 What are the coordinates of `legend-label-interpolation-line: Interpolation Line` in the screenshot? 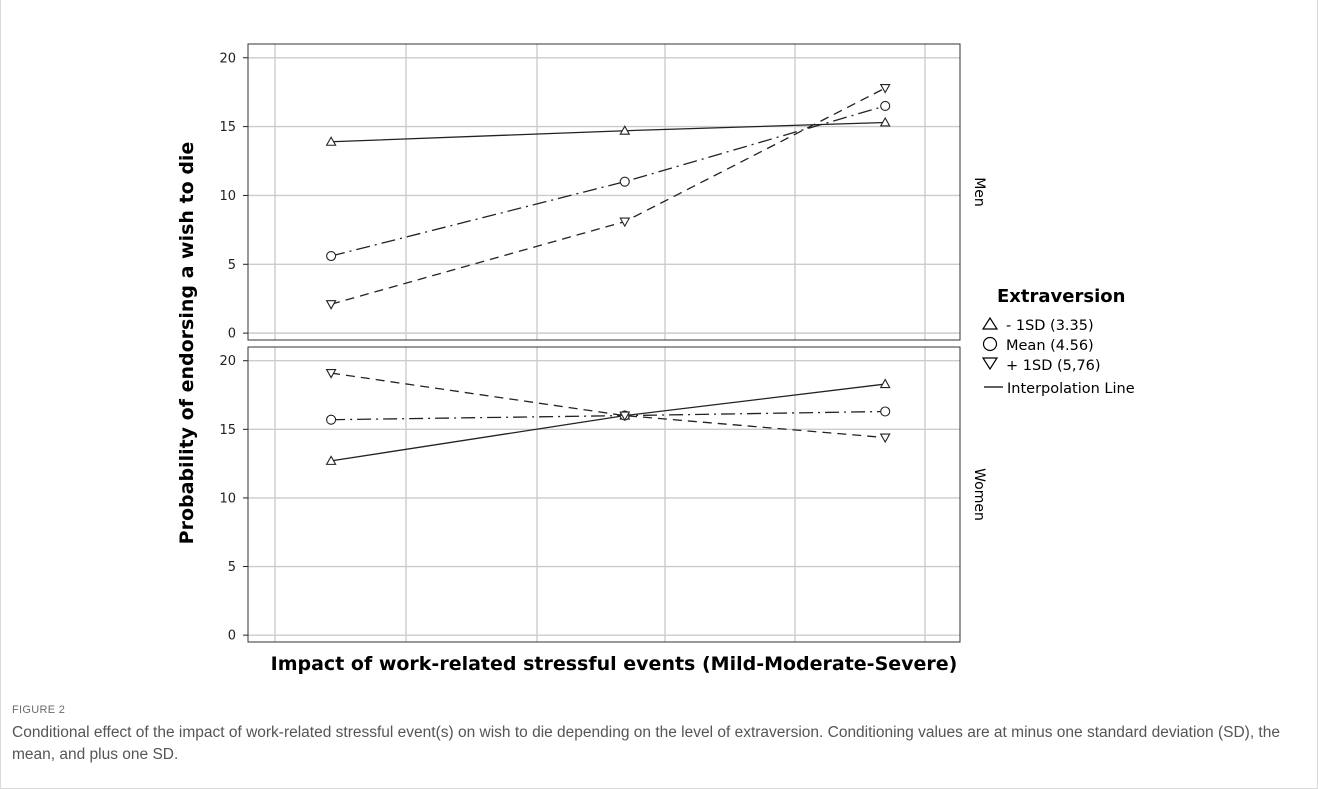 It's located at (1071, 389).